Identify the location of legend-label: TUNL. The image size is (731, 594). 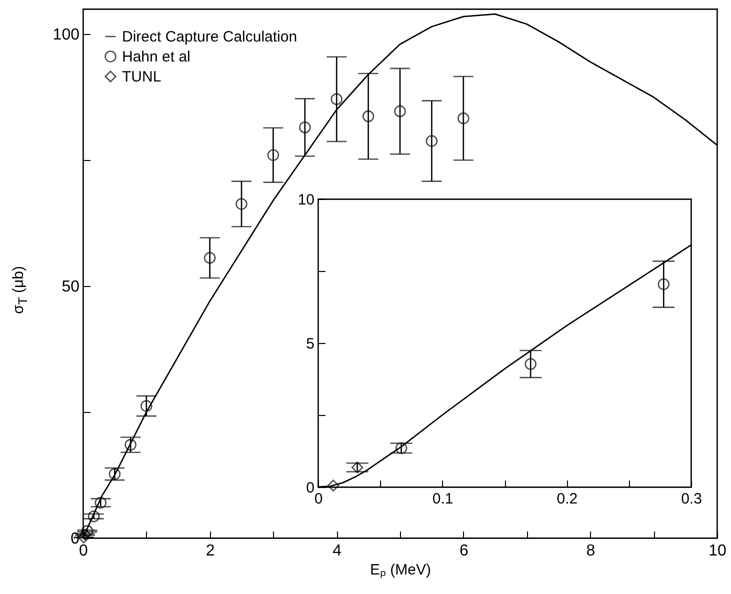
(142, 77).